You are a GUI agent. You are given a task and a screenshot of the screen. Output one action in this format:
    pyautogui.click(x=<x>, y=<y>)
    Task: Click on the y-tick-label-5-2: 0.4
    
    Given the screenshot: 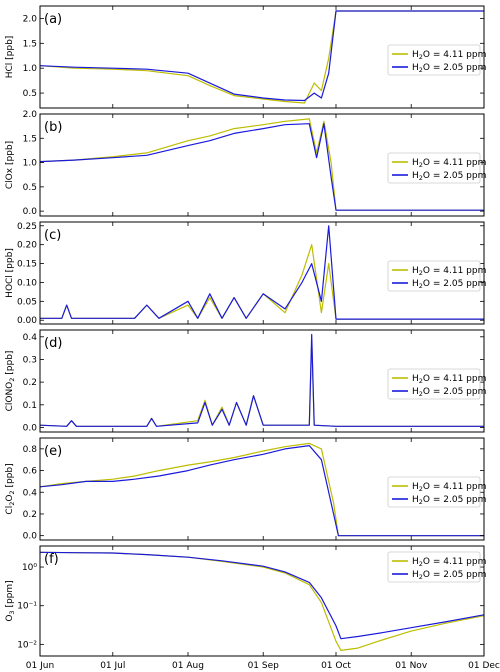 What is the action you would take?
    pyautogui.click(x=30, y=493)
    